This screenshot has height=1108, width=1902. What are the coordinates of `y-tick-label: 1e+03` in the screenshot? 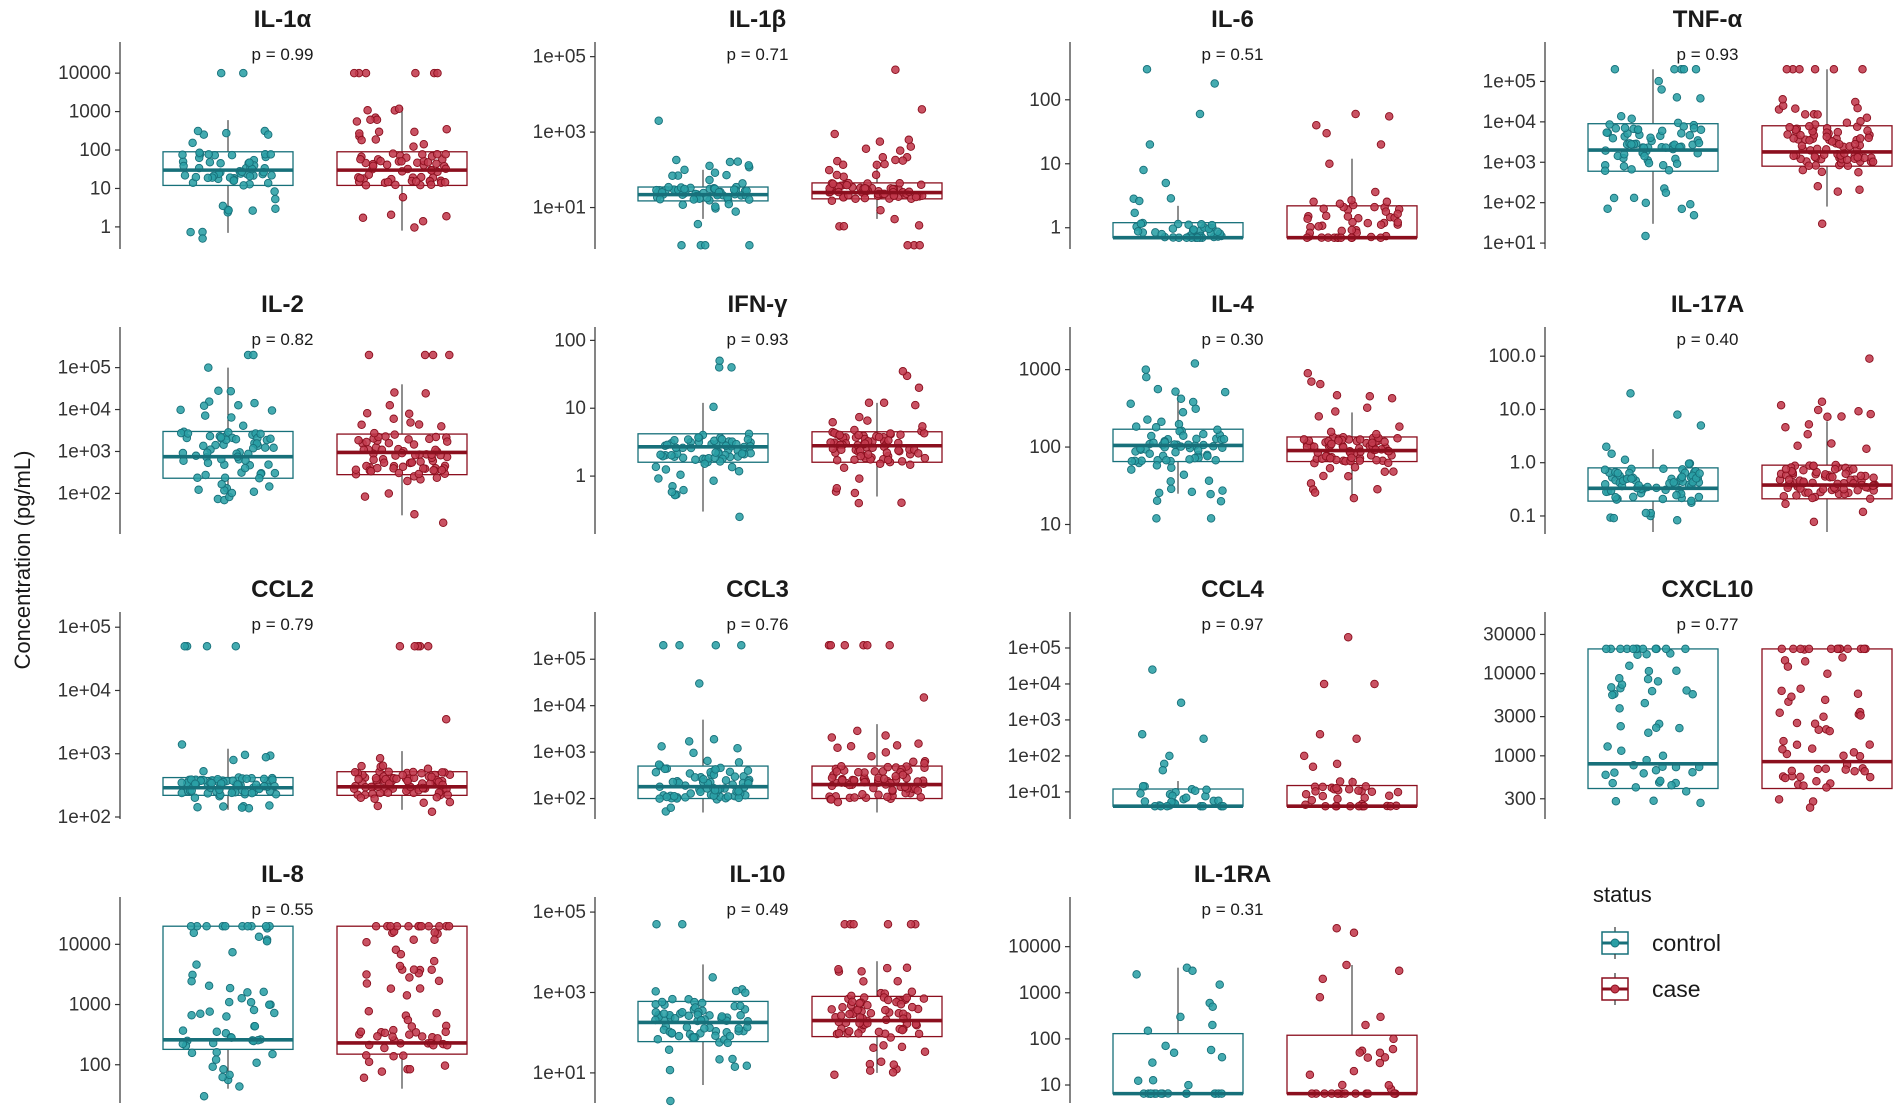 It's located at (1509, 162).